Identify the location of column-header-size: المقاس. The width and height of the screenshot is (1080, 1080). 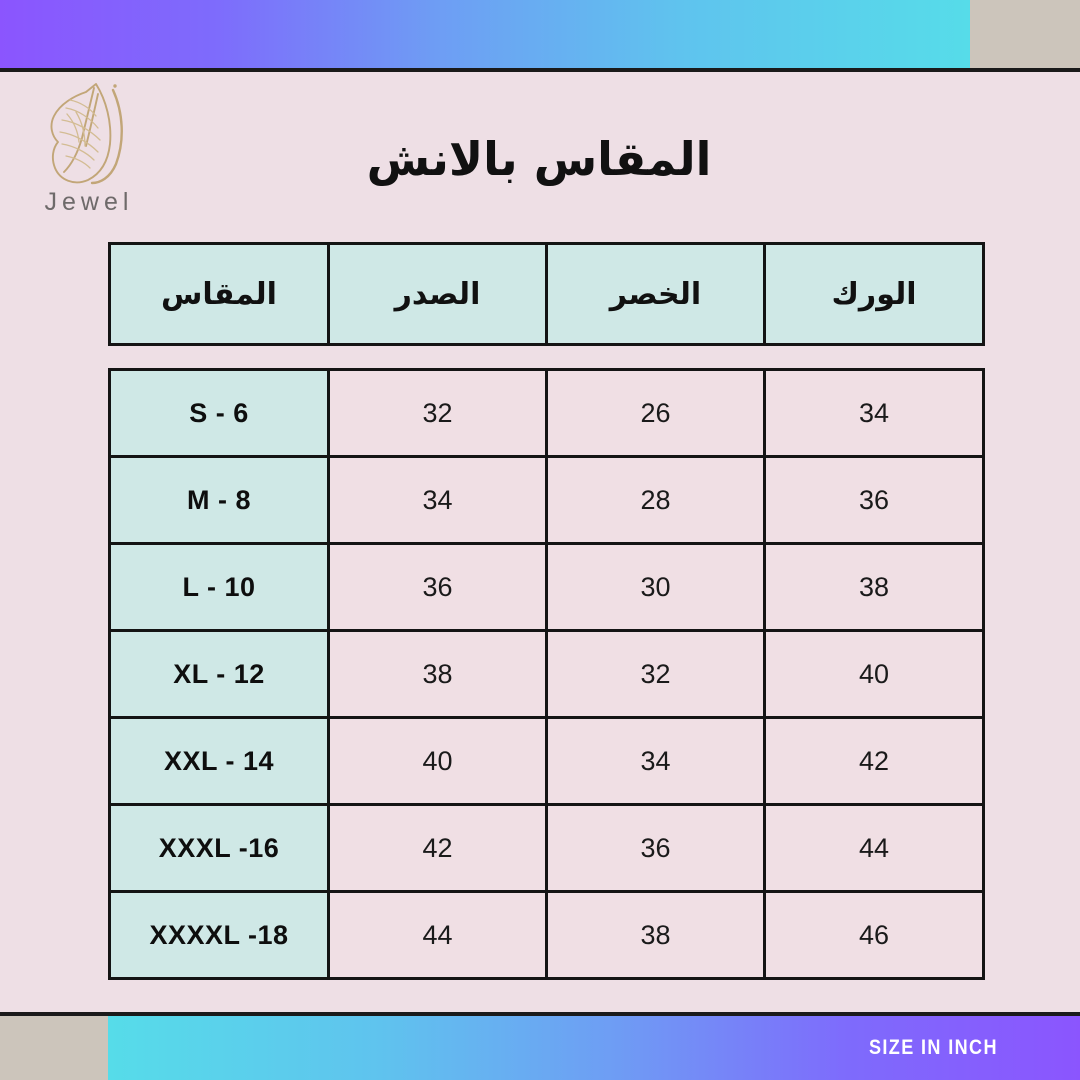
(219, 294).